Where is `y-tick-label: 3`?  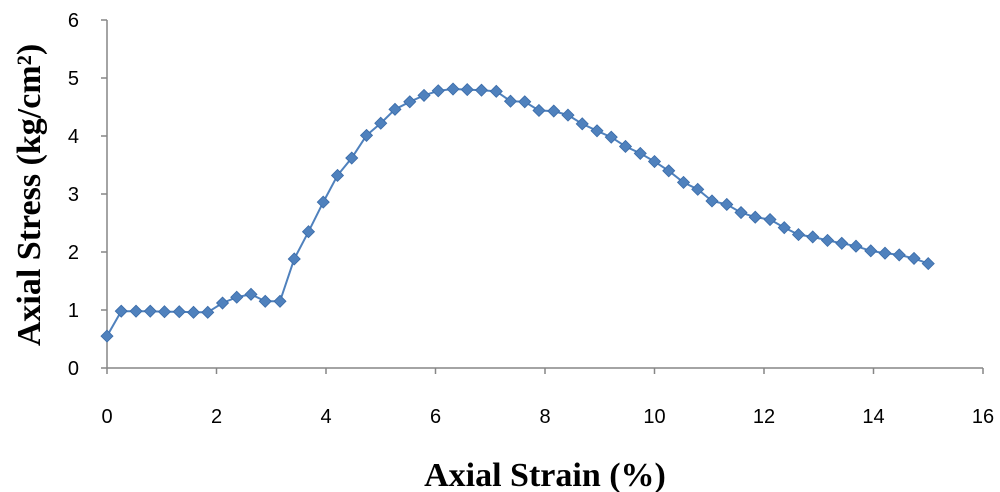 y-tick-label: 3 is located at coordinates (73, 195).